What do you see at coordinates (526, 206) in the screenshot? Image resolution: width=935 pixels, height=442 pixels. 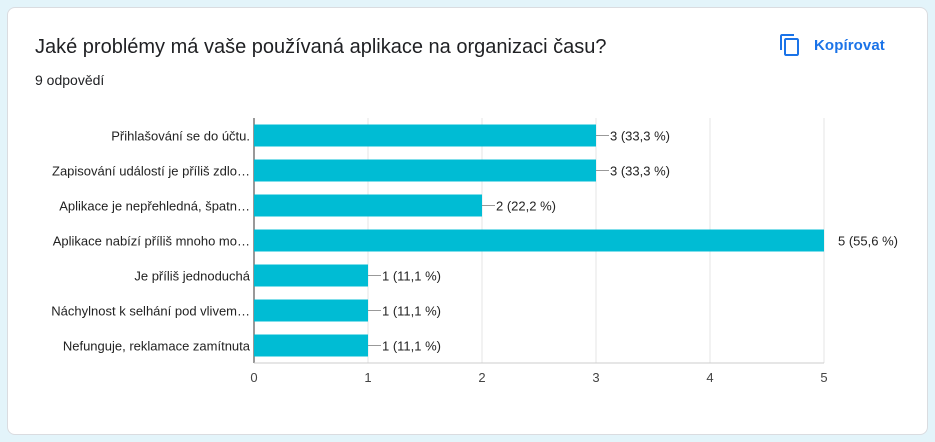 I see `data-label: 2 (22,2 %)` at bounding box center [526, 206].